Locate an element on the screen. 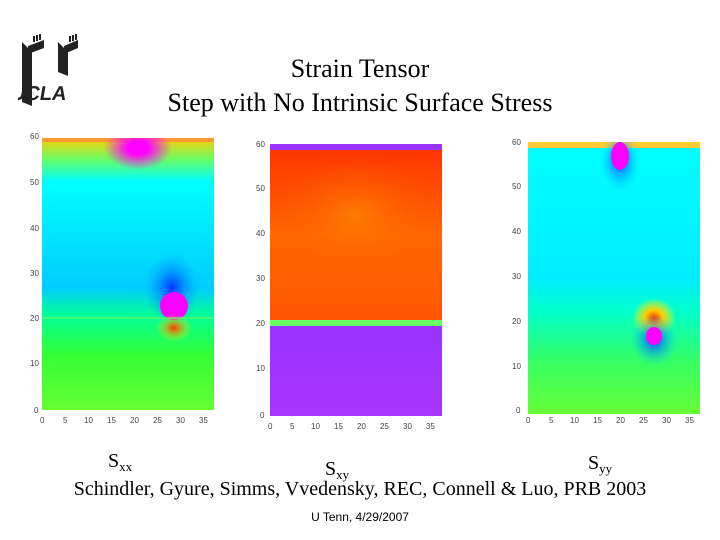 The image size is (720, 540). label-sxx: Sxx is located at coordinates (120, 462).